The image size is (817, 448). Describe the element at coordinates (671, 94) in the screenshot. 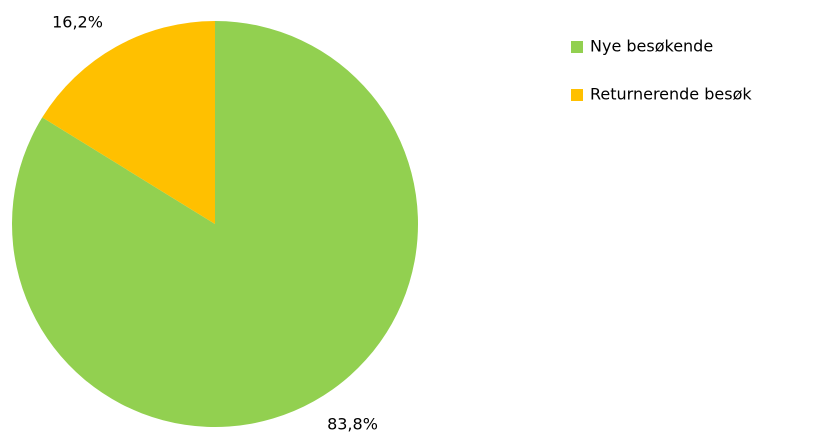

I see `legend-label: Returnerende besøk` at that location.